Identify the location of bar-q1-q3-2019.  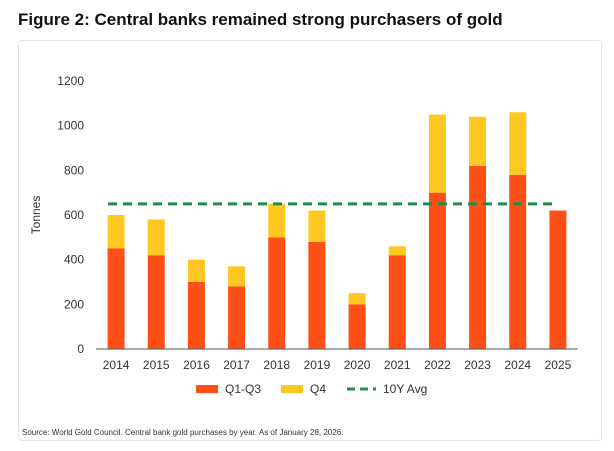
(317, 295).